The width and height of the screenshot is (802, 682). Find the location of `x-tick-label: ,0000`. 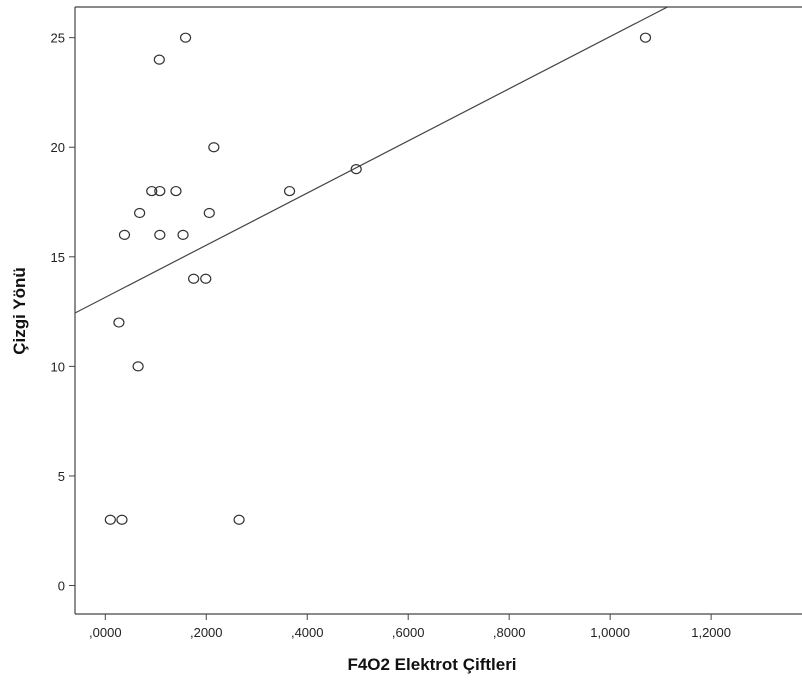

x-tick-label: ,0000 is located at coordinates (105, 632).